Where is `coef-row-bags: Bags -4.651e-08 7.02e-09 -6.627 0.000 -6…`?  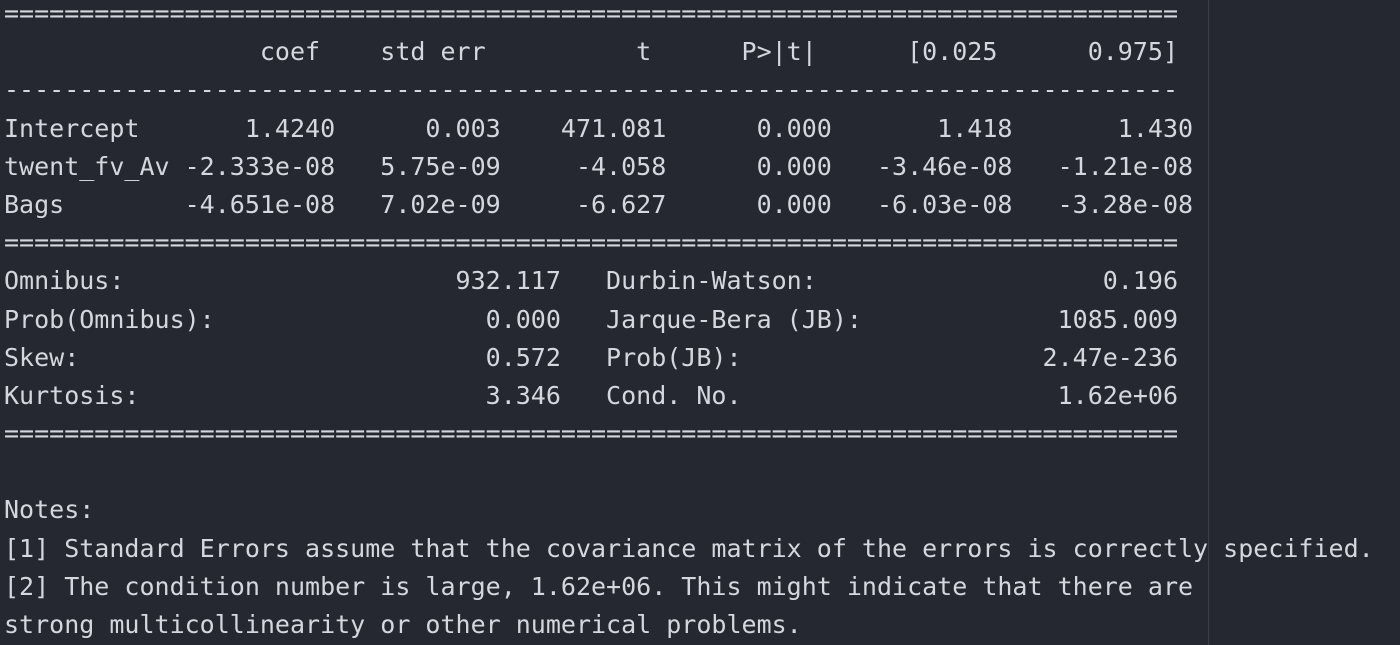
coef-row-bags: Bags -4.651e-08 7.02e-09 -6.627 0.000 -6… is located at coordinates (599, 204).